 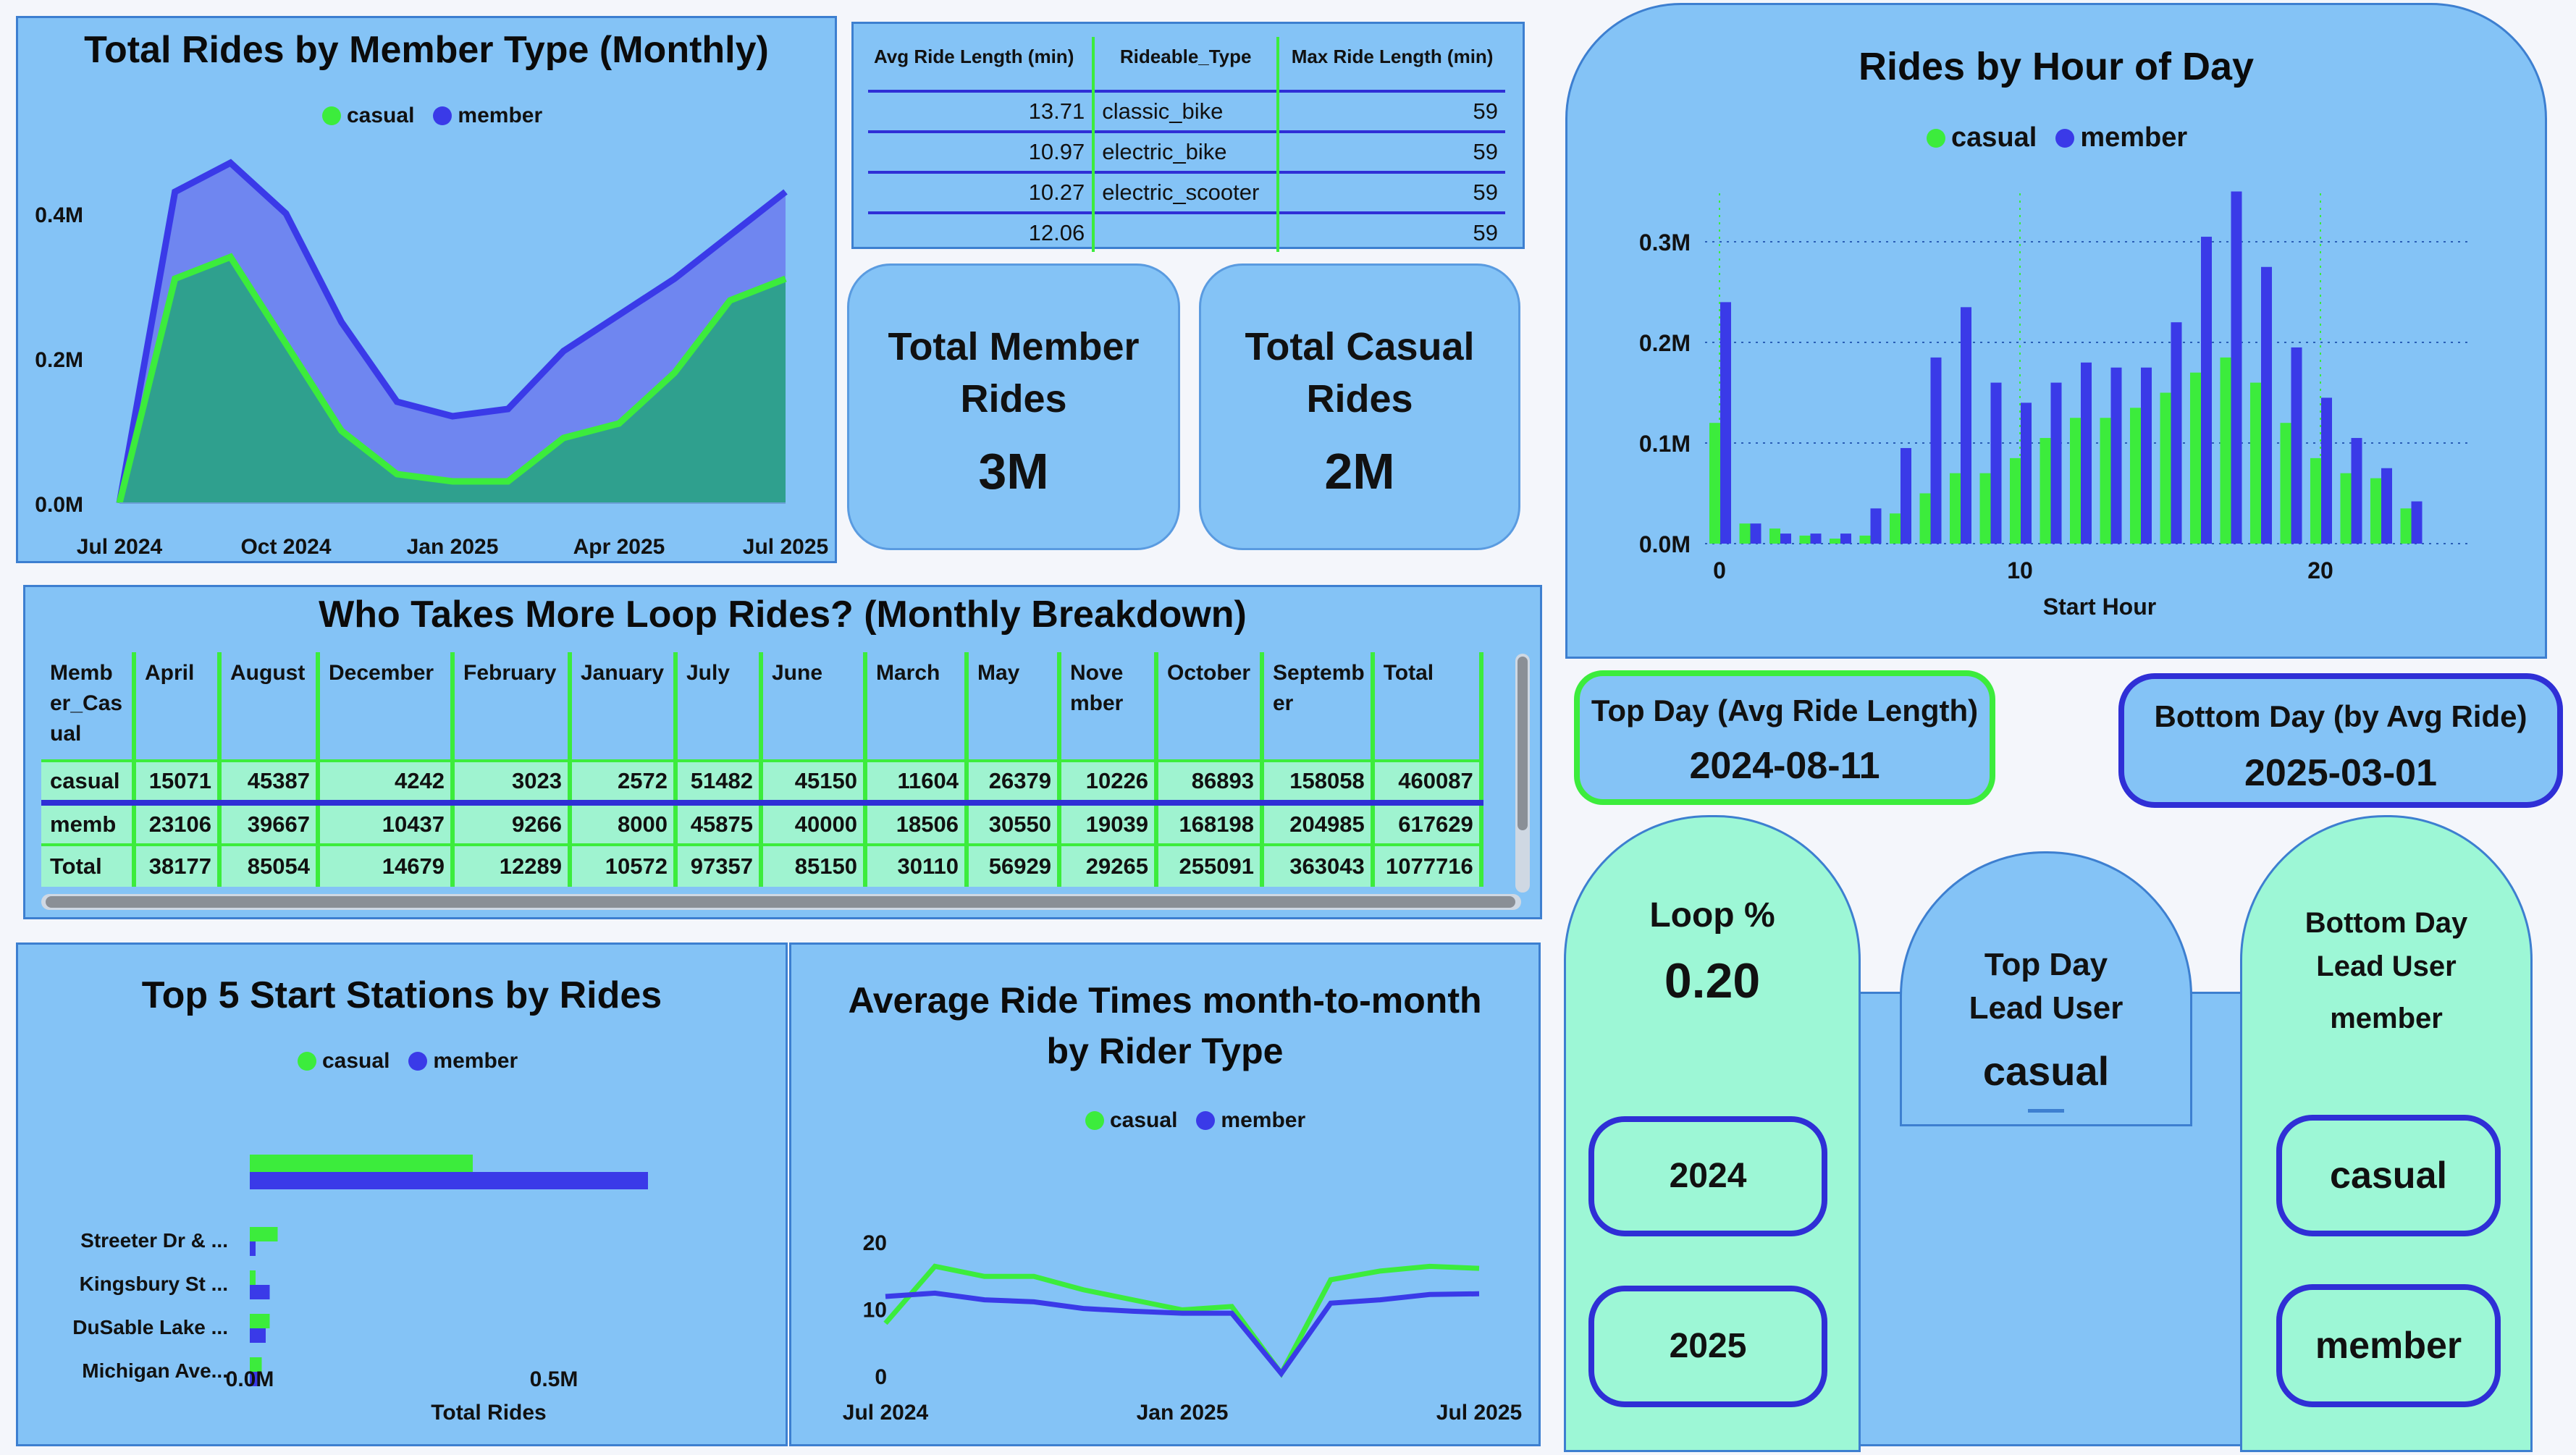 I want to click on total-member-rides-card: Total Member Rides 3M, so click(x=1013, y=406).